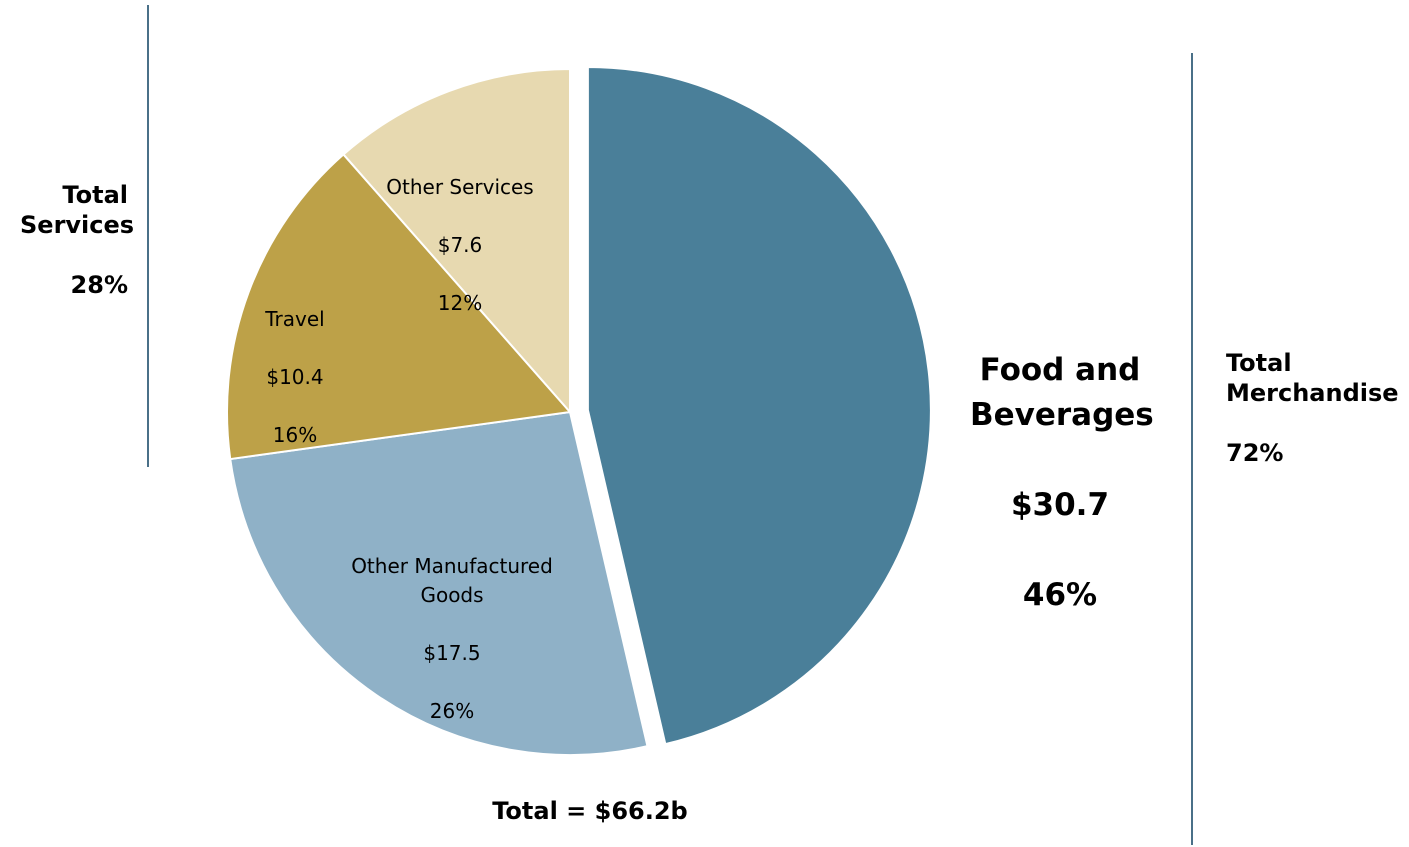 The width and height of the screenshot is (1409, 847). Describe the element at coordinates (148, 236) in the screenshot. I see `services-bracket-line` at that location.